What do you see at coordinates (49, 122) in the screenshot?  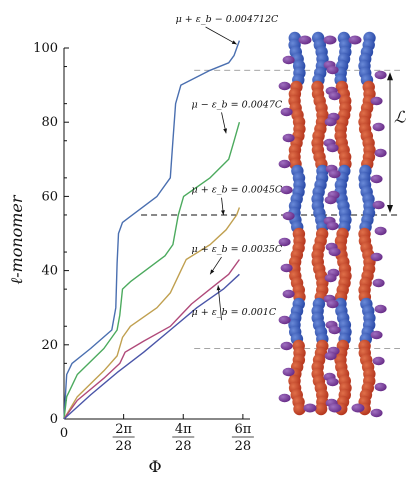 I see `y-tick-label: 80` at bounding box center [49, 122].